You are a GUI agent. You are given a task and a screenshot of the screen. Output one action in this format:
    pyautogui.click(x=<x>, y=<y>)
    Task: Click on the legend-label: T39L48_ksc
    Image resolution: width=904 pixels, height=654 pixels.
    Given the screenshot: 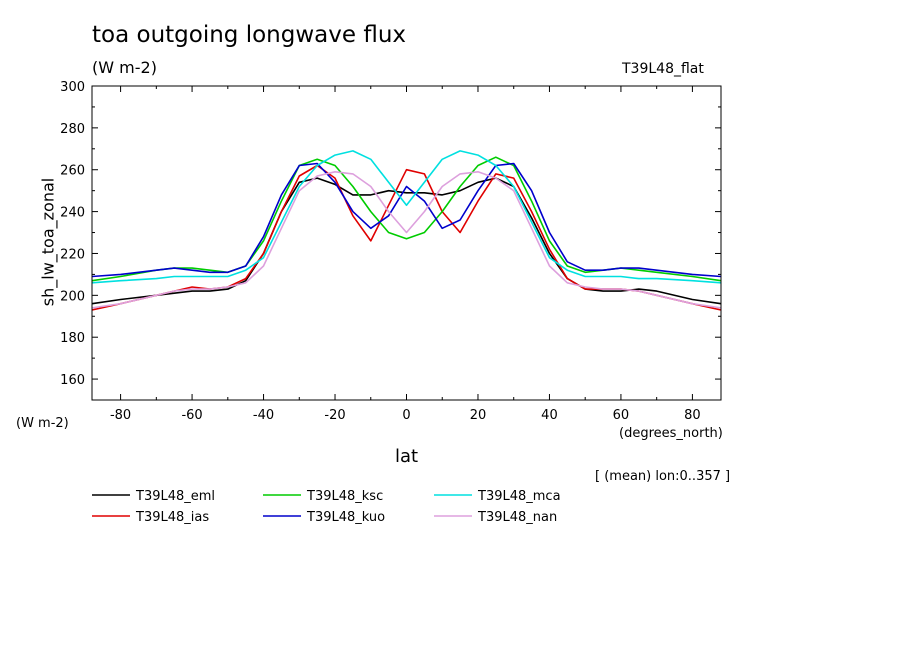 What is the action you would take?
    pyautogui.click(x=344, y=496)
    